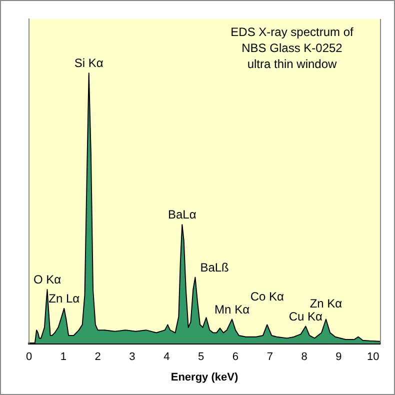  What do you see at coordinates (214, 267) in the screenshot?
I see `annotation: BaLß` at bounding box center [214, 267].